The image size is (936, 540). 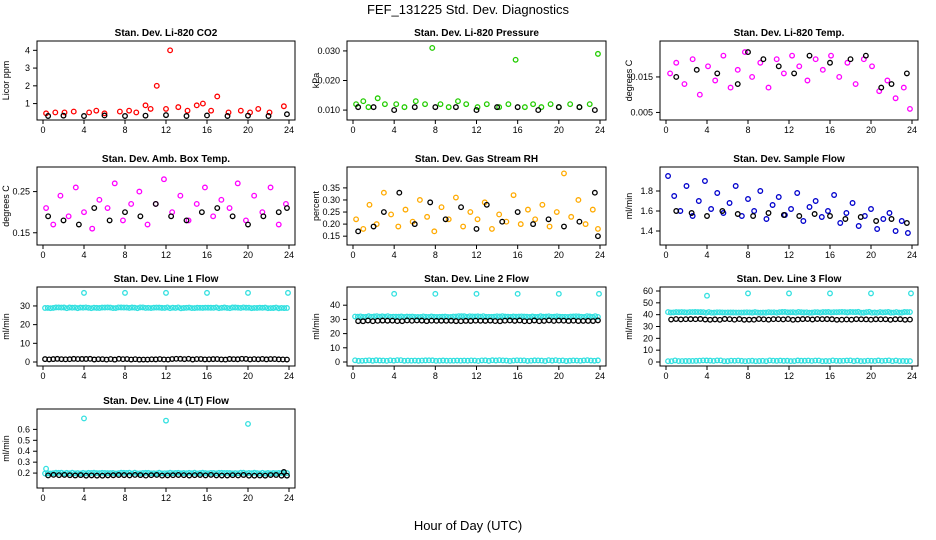 What do you see at coordinates (23, 462) in the screenshot?
I see `y-tick-label: 0.3` at bounding box center [23, 462].